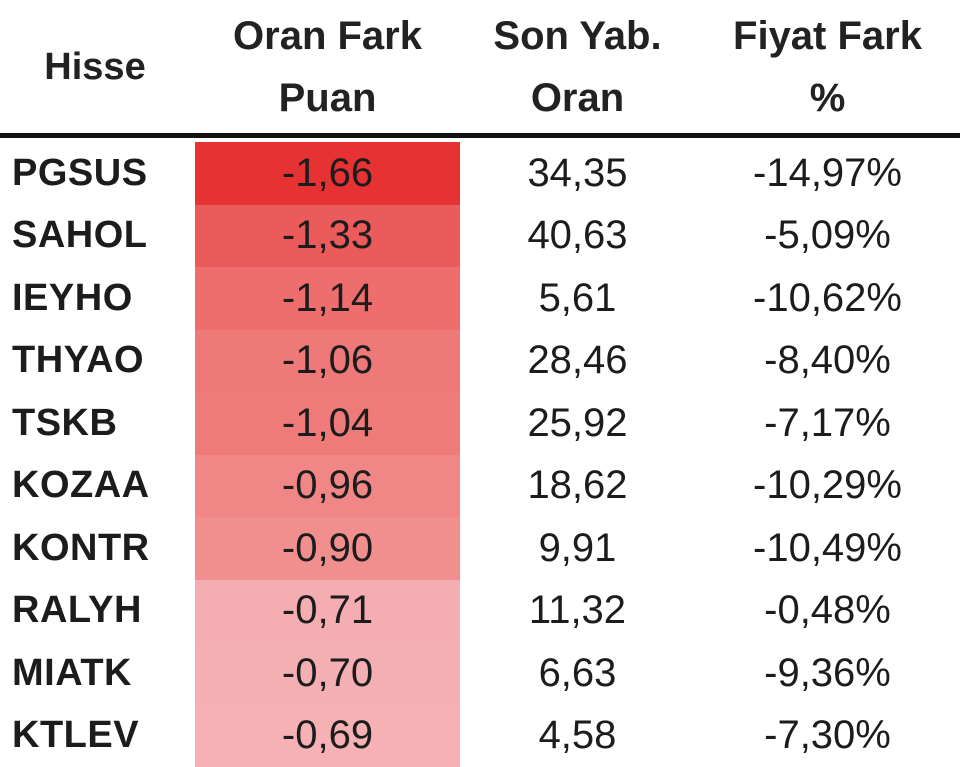 This screenshot has width=960, height=767. What do you see at coordinates (827, 360) in the screenshot?
I see `price-diff-cell: -8,40%` at bounding box center [827, 360].